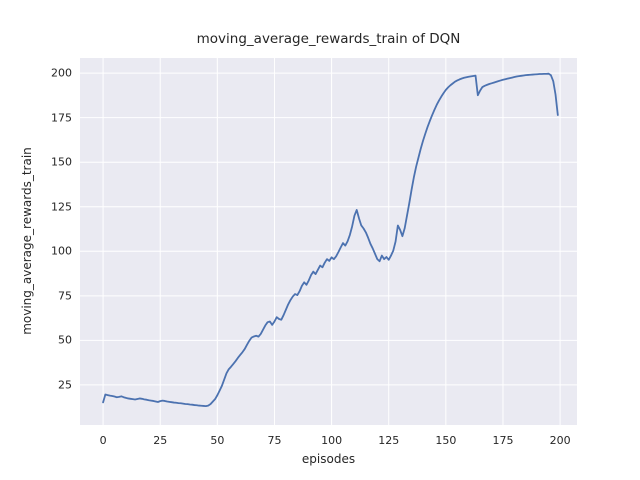 This screenshot has width=640, height=480. I want to click on y-axis-label: moving_average_rewards_train, so click(27, 241).